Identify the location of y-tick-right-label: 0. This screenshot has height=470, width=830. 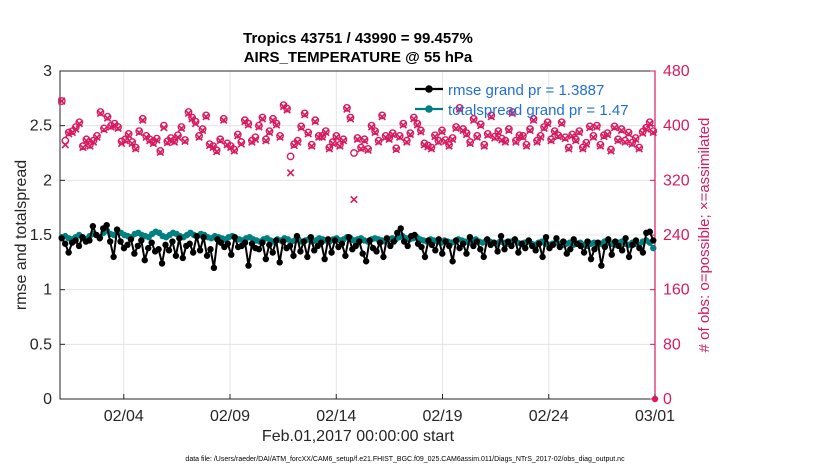
(667, 399).